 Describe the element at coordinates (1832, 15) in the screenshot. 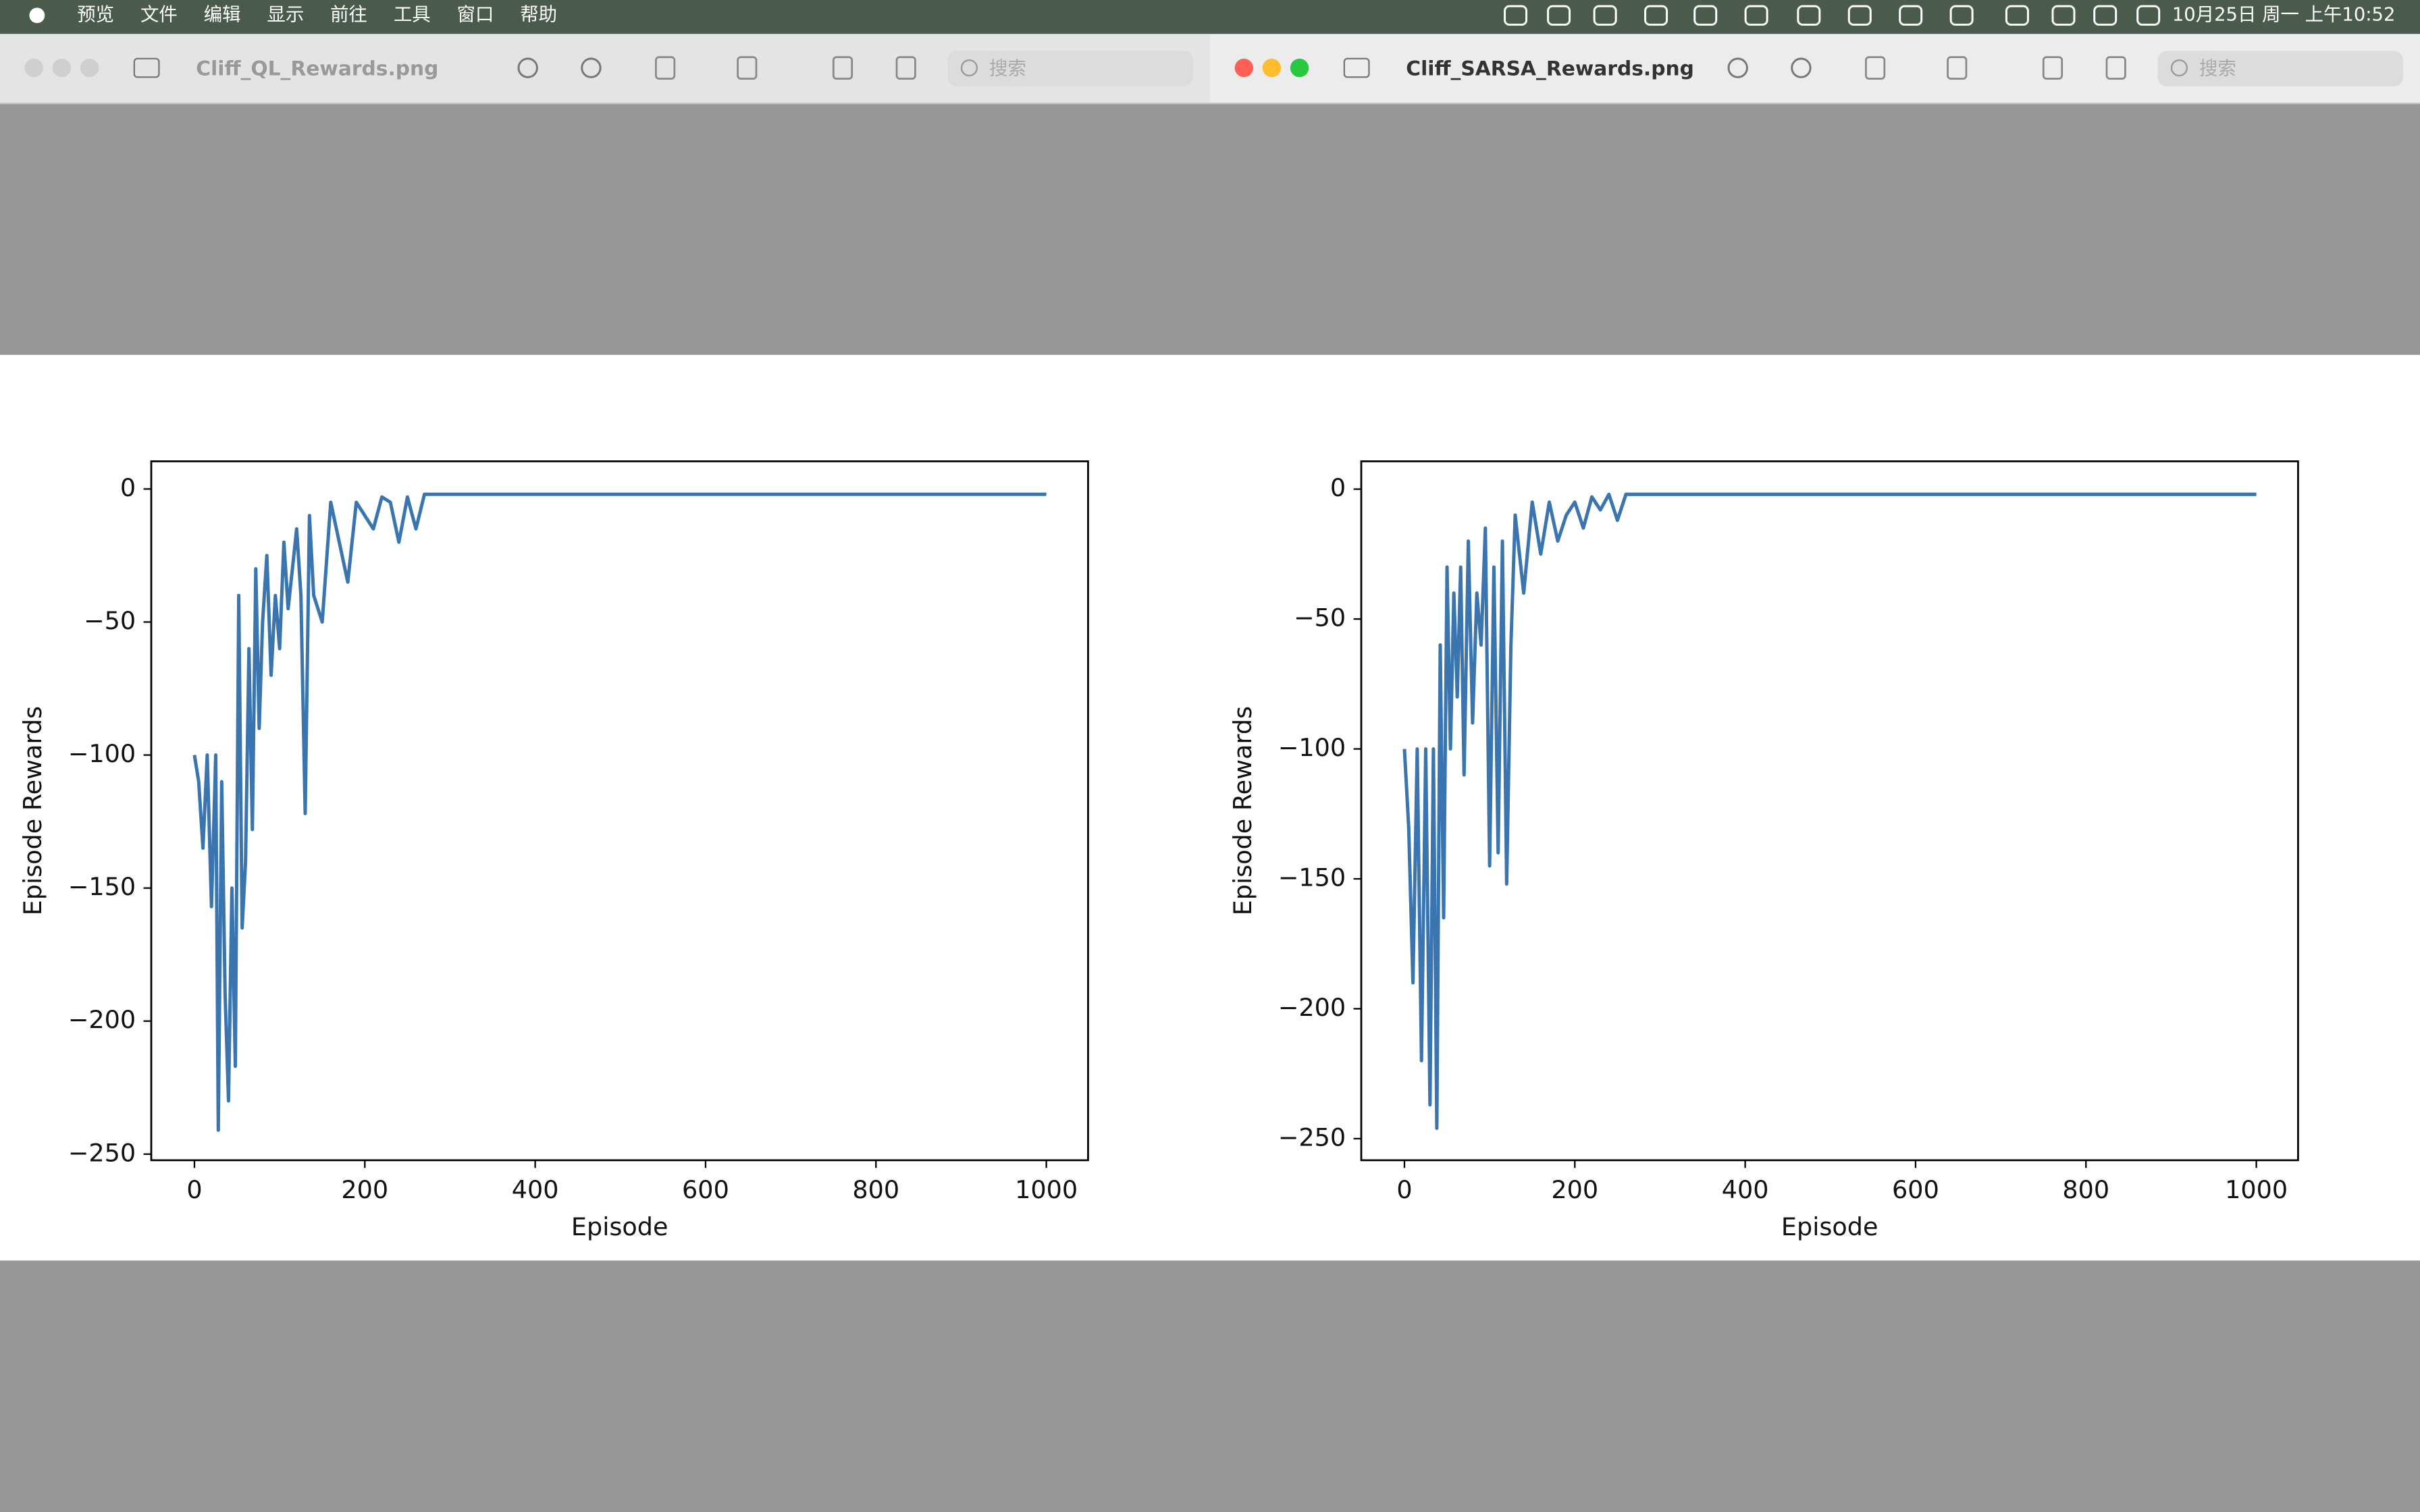

I see `status-icons` at that location.